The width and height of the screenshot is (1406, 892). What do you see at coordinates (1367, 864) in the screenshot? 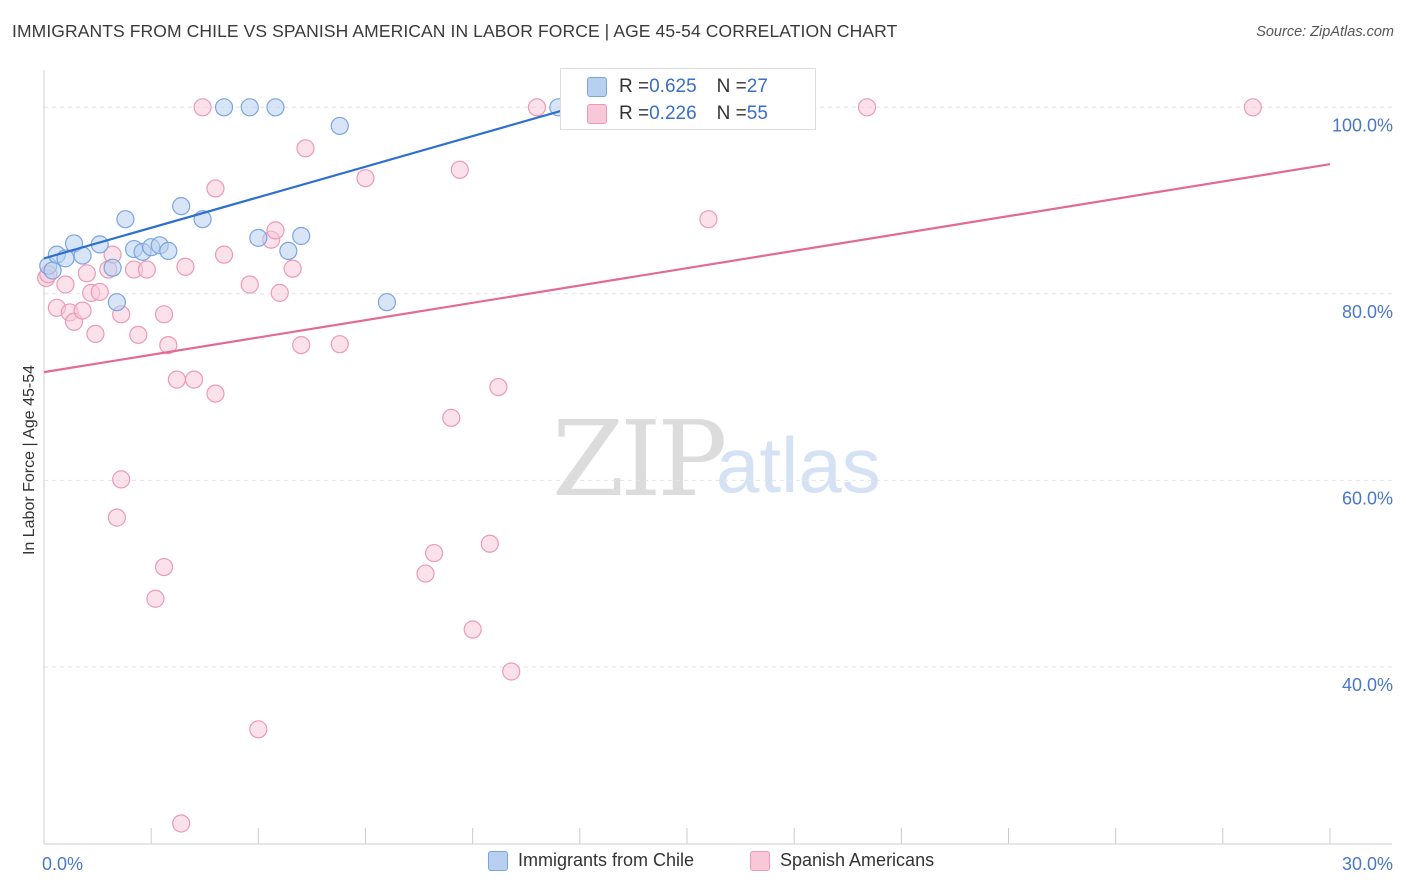
I see `x-tick-label: 30.0%` at bounding box center [1367, 864].